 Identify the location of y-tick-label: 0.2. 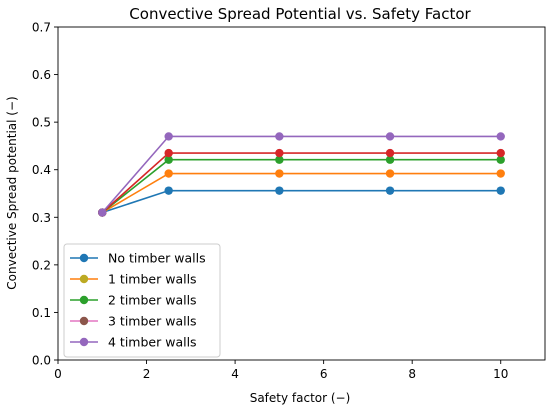
(41, 265).